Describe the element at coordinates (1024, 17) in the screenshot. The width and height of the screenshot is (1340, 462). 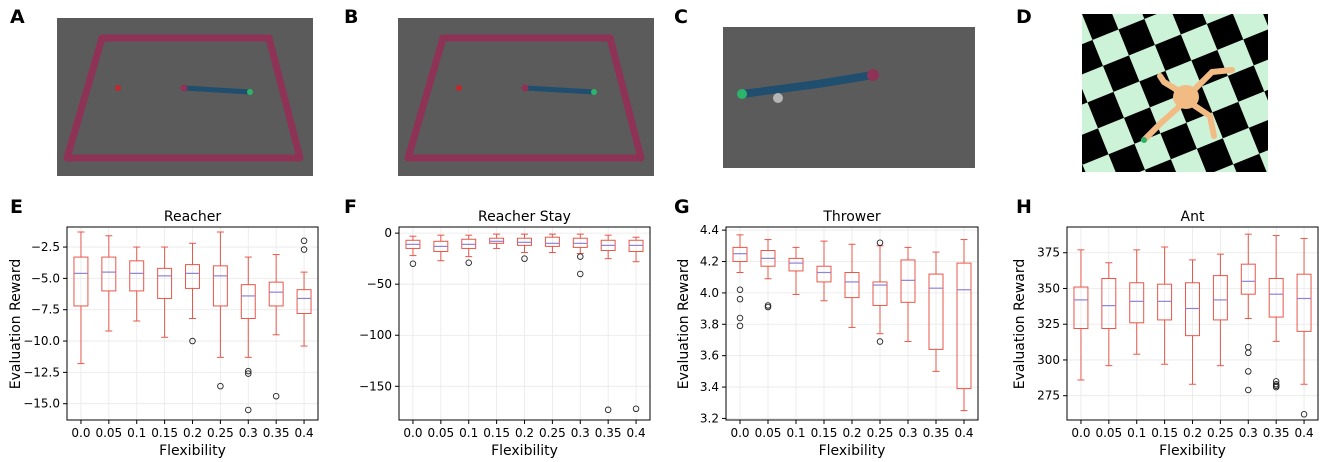
I see `panel-label-d: D` at that location.